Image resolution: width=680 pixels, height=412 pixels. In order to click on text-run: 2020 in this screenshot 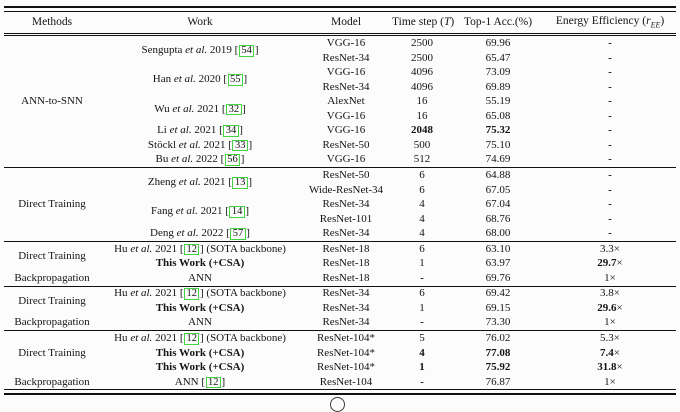, I will do `click(209, 79)`.